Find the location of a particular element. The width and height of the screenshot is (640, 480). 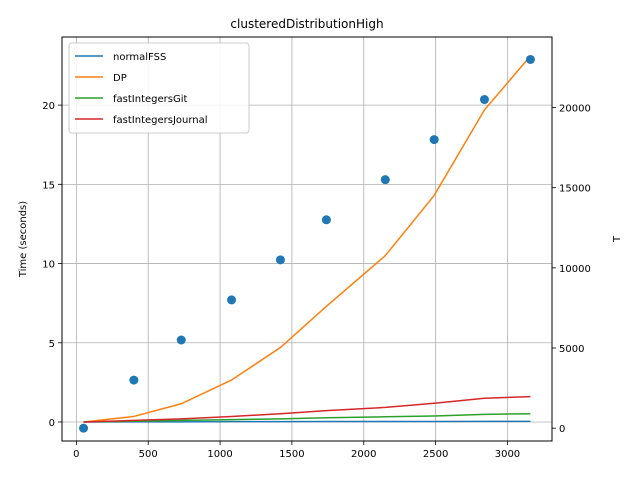

x-tick-label: 3000 is located at coordinates (507, 454).